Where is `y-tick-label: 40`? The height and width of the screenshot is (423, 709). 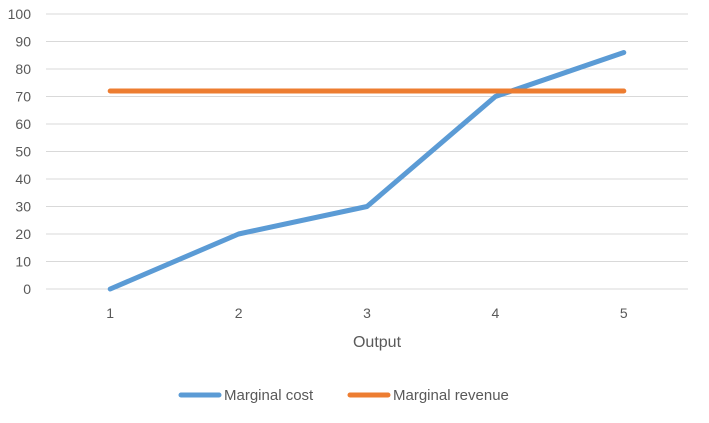 y-tick-label: 40 is located at coordinates (23, 179).